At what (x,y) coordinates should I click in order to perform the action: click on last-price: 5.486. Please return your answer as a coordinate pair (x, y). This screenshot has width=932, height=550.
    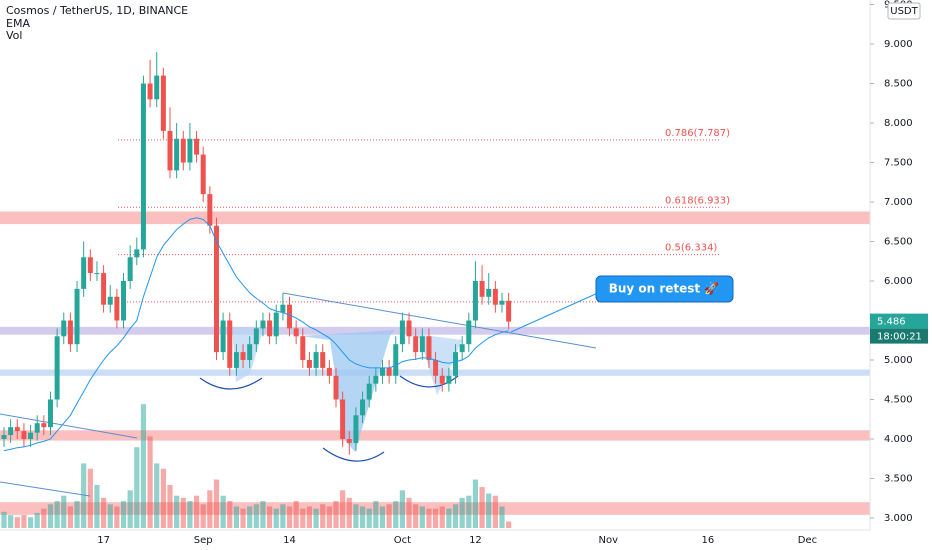
    Looking at the image, I should click on (891, 322).